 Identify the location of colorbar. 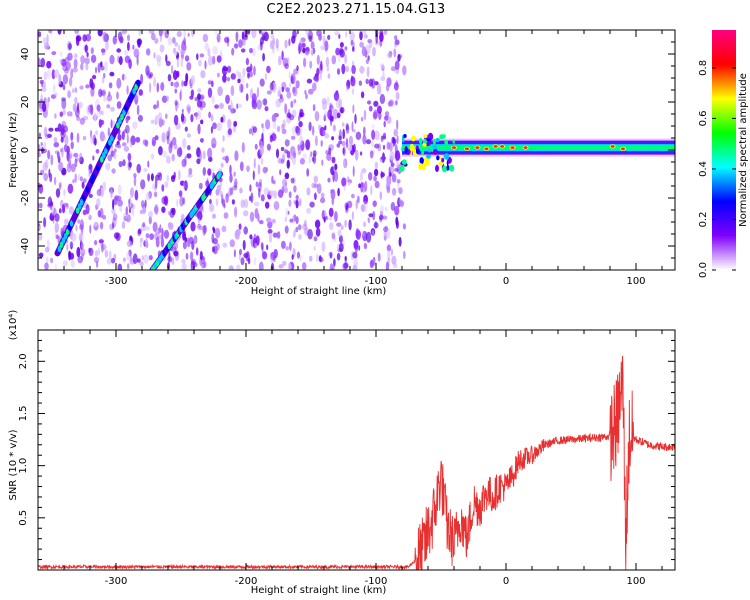
(724, 150).